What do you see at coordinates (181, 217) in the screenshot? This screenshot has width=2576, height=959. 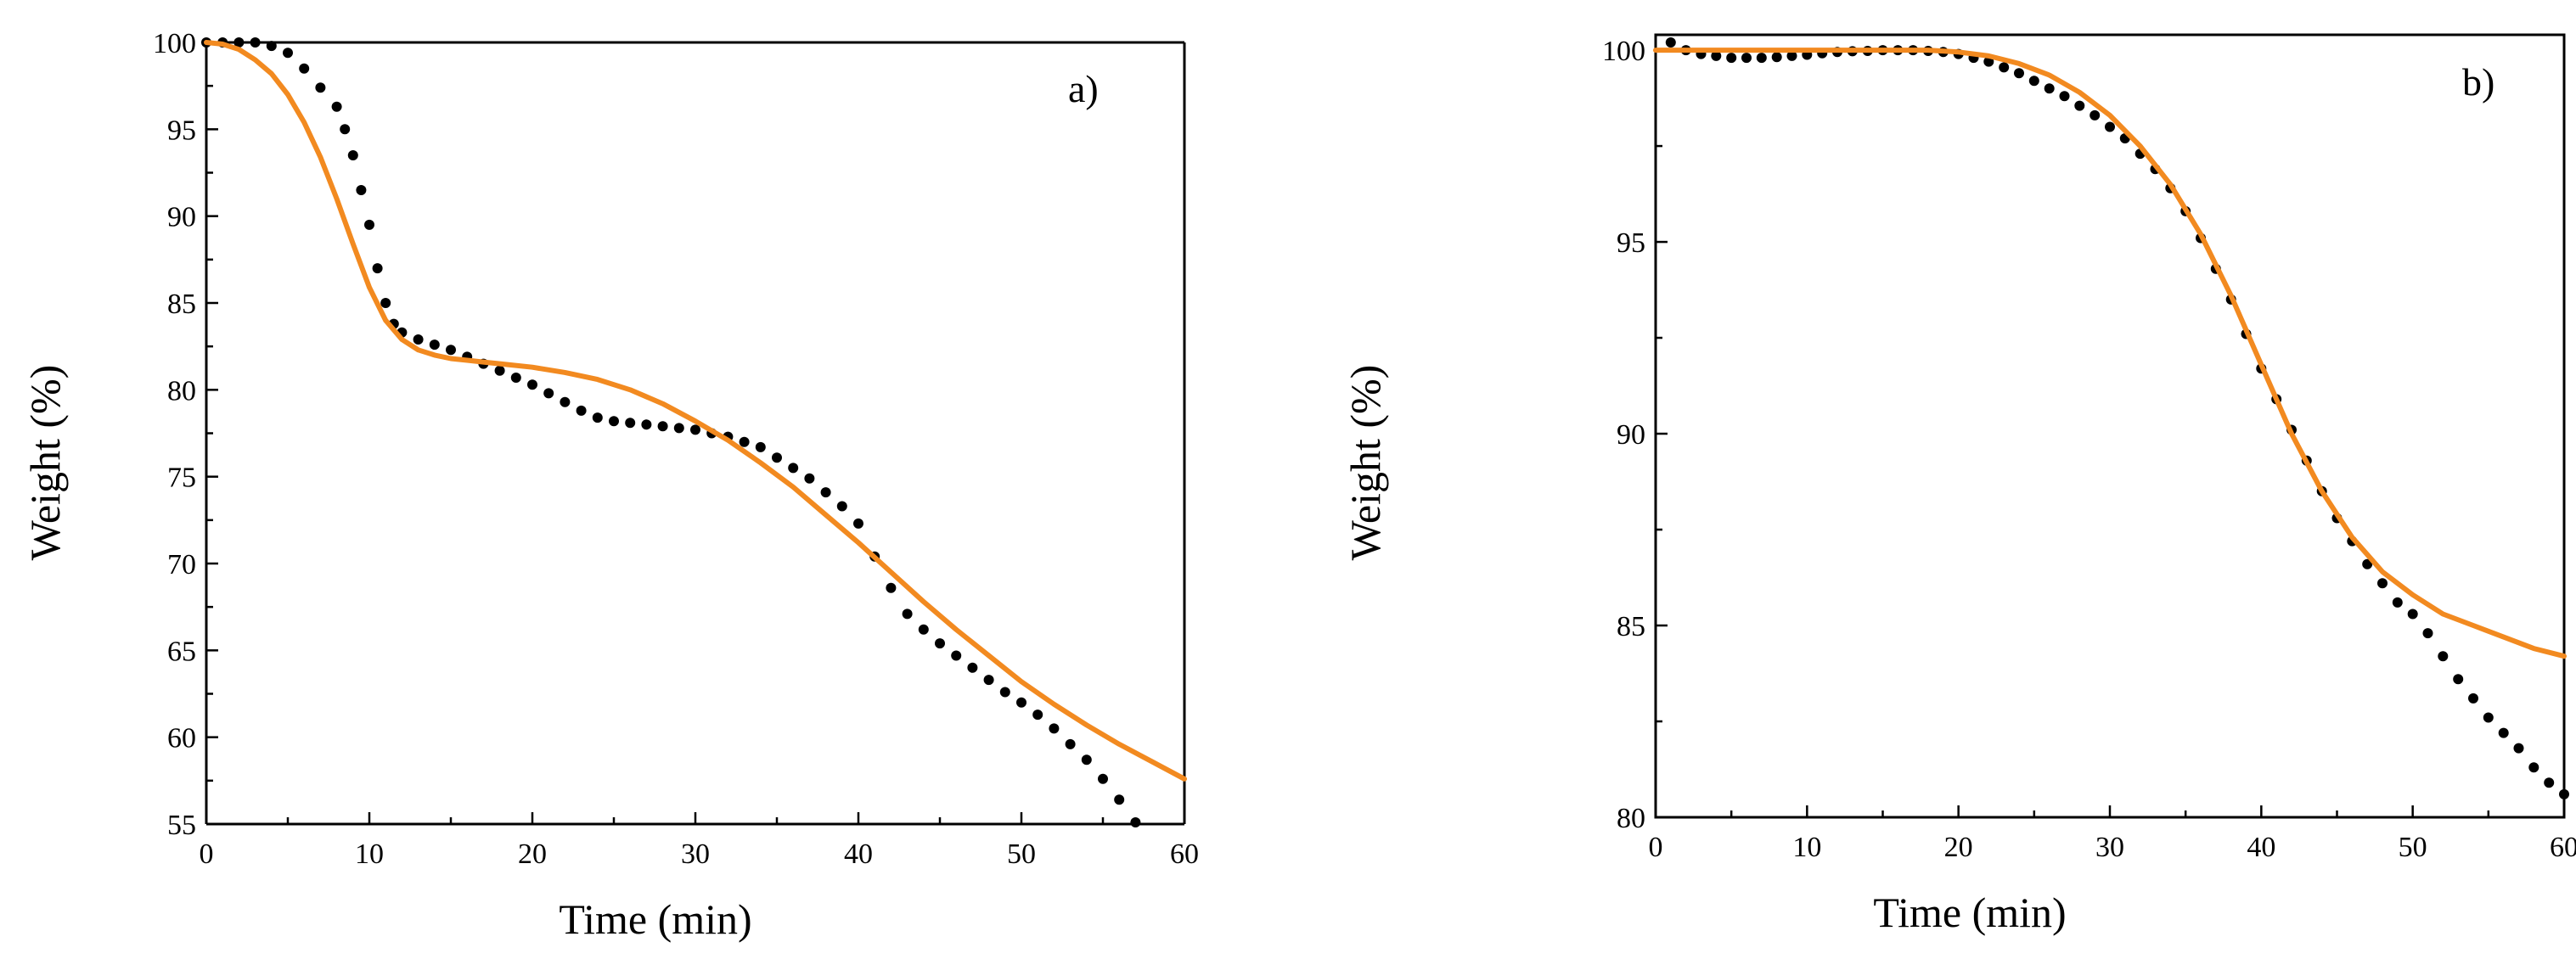 I see `y-tick-label-a: 90` at bounding box center [181, 217].